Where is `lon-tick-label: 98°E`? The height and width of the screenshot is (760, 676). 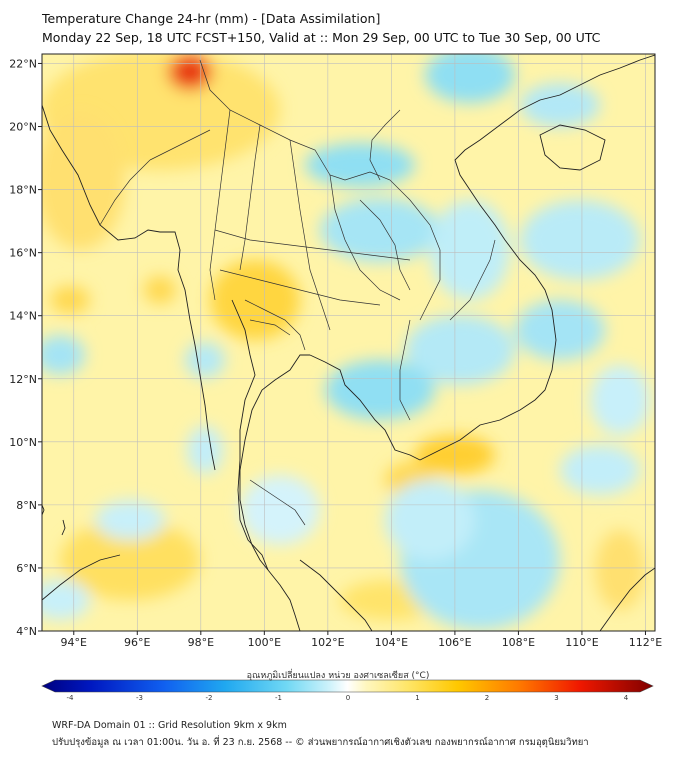 lon-tick-label: 98°E is located at coordinates (201, 642).